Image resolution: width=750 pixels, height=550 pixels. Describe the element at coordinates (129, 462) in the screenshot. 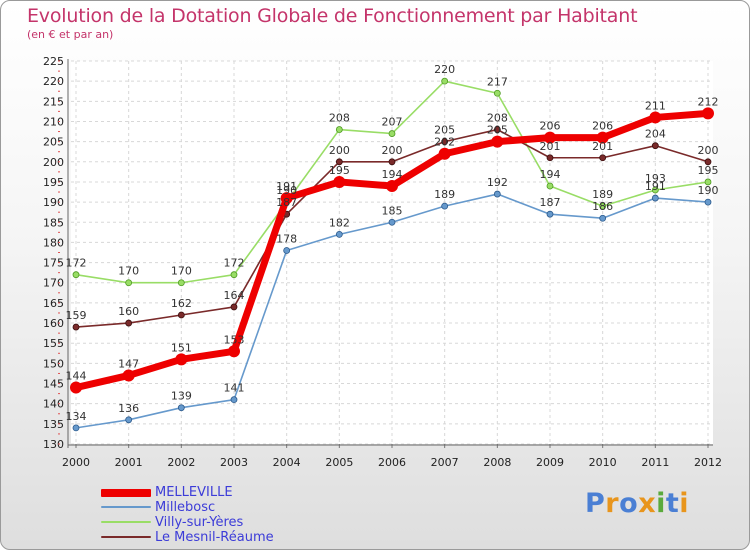

I see `x-tick-label: 2001` at that location.